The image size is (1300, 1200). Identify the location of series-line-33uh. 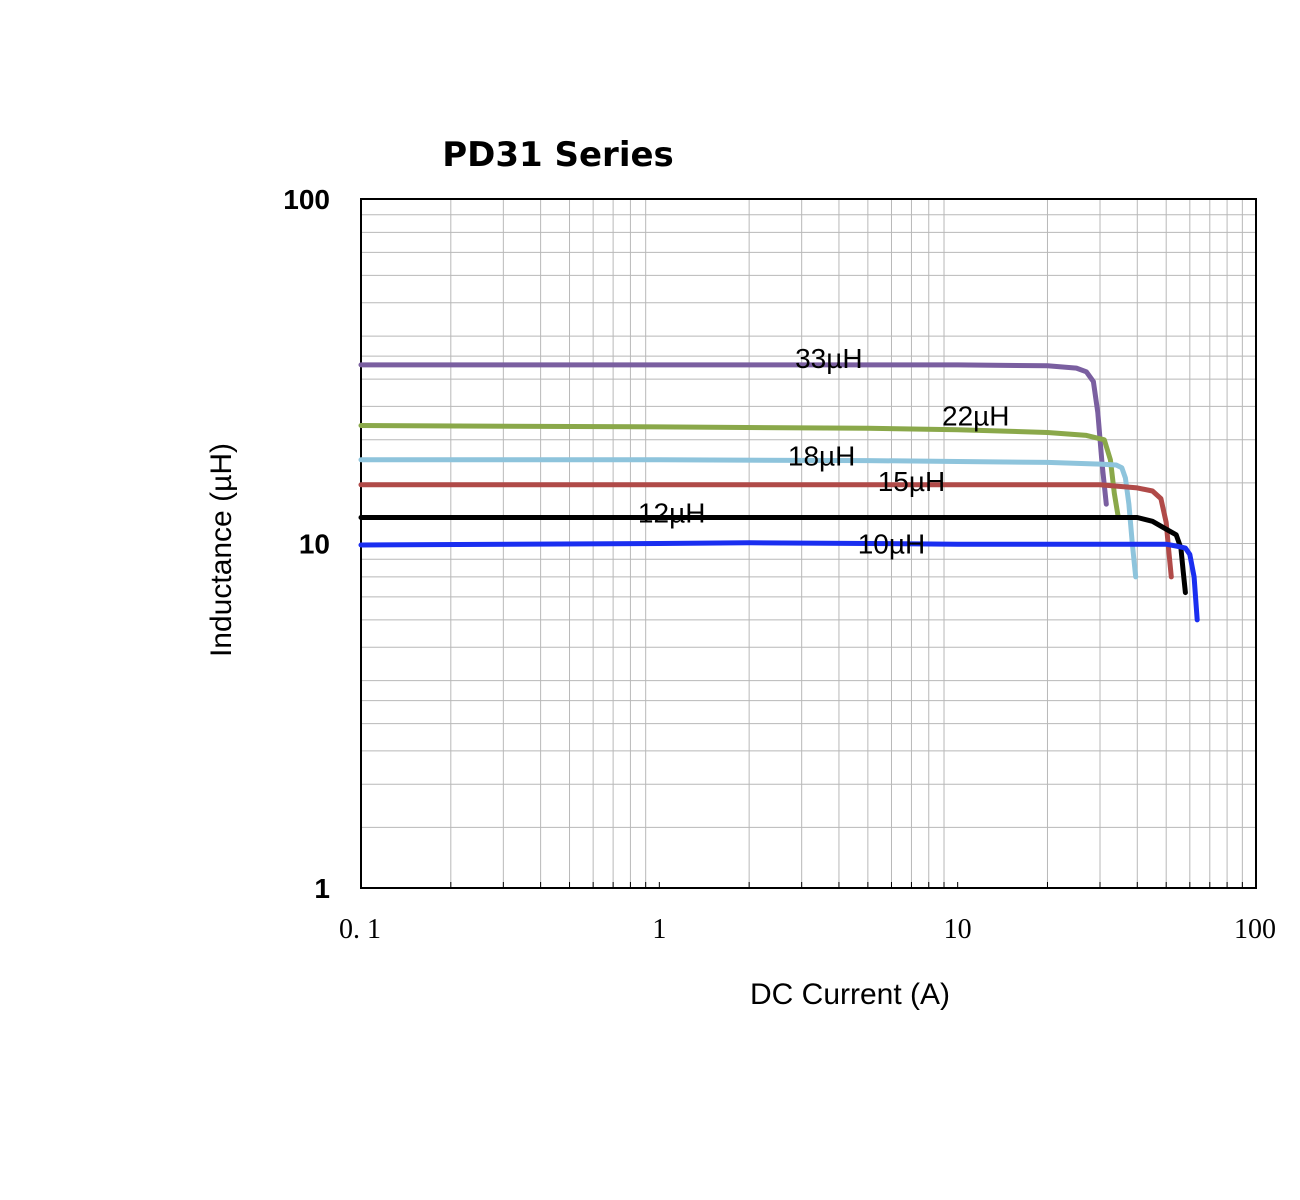
(733, 434).